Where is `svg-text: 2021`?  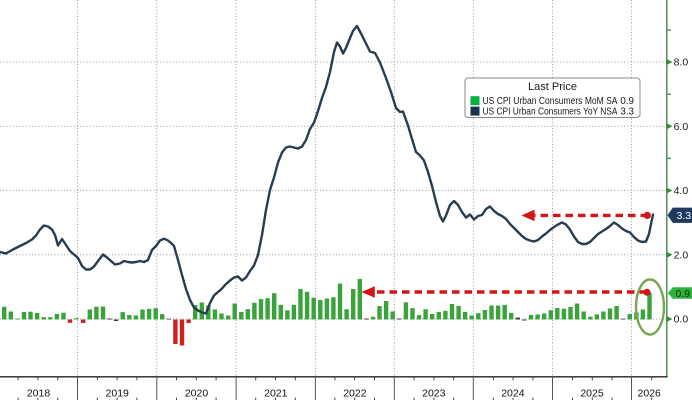 svg-text: 2021 is located at coordinates (276, 394).